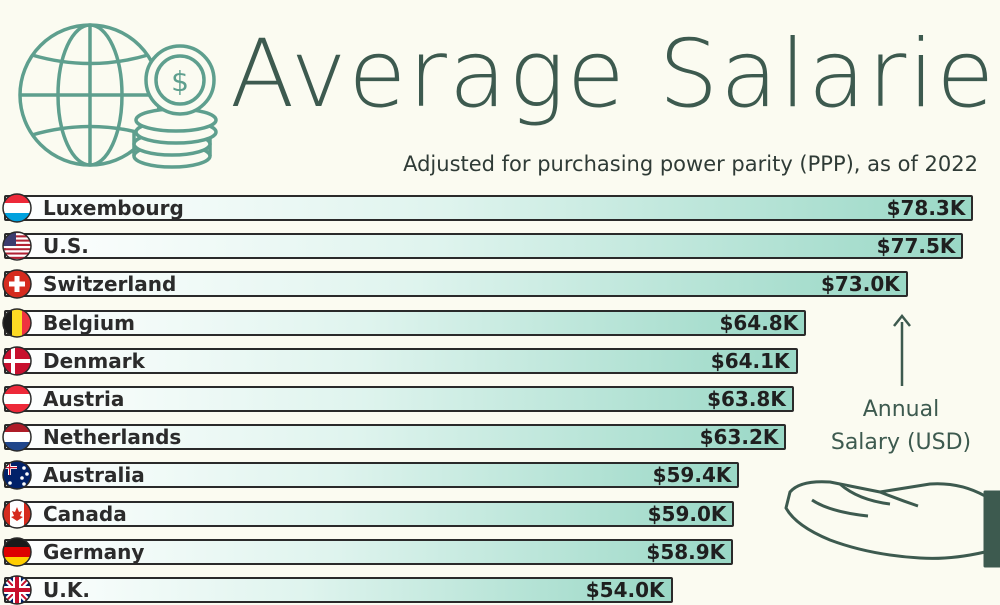 This screenshot has height=605, width=1000. What do you see at coordinates (66, 590) in the screenshot?
I see `category-label: U.K.` at bounding box center [66, 590].